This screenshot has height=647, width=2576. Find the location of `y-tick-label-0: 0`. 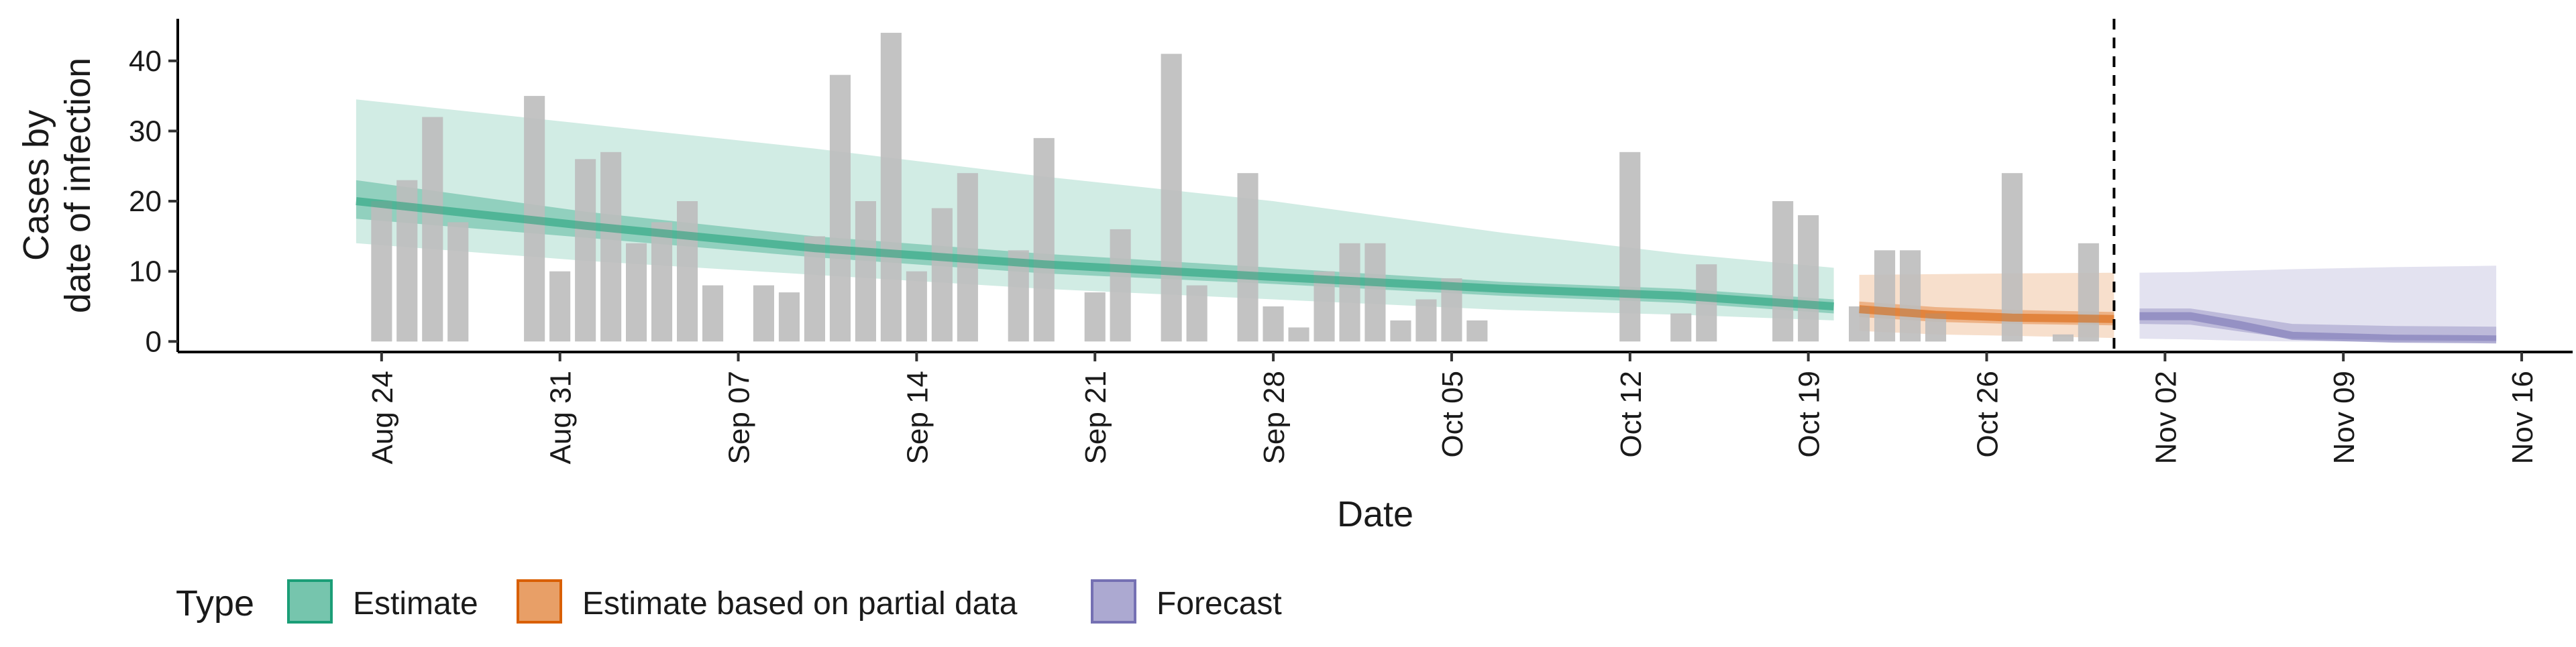

y-tick-label-0: 0 is located at coordinates (154, 341).